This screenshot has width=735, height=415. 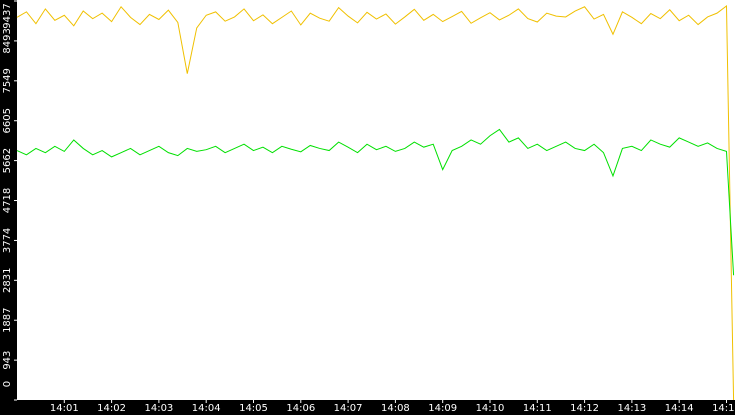 What do you see at coordinates (679, 408) in the screenshot?
I see `x-tick-label: 14:14` at bounding box center [679, 408].